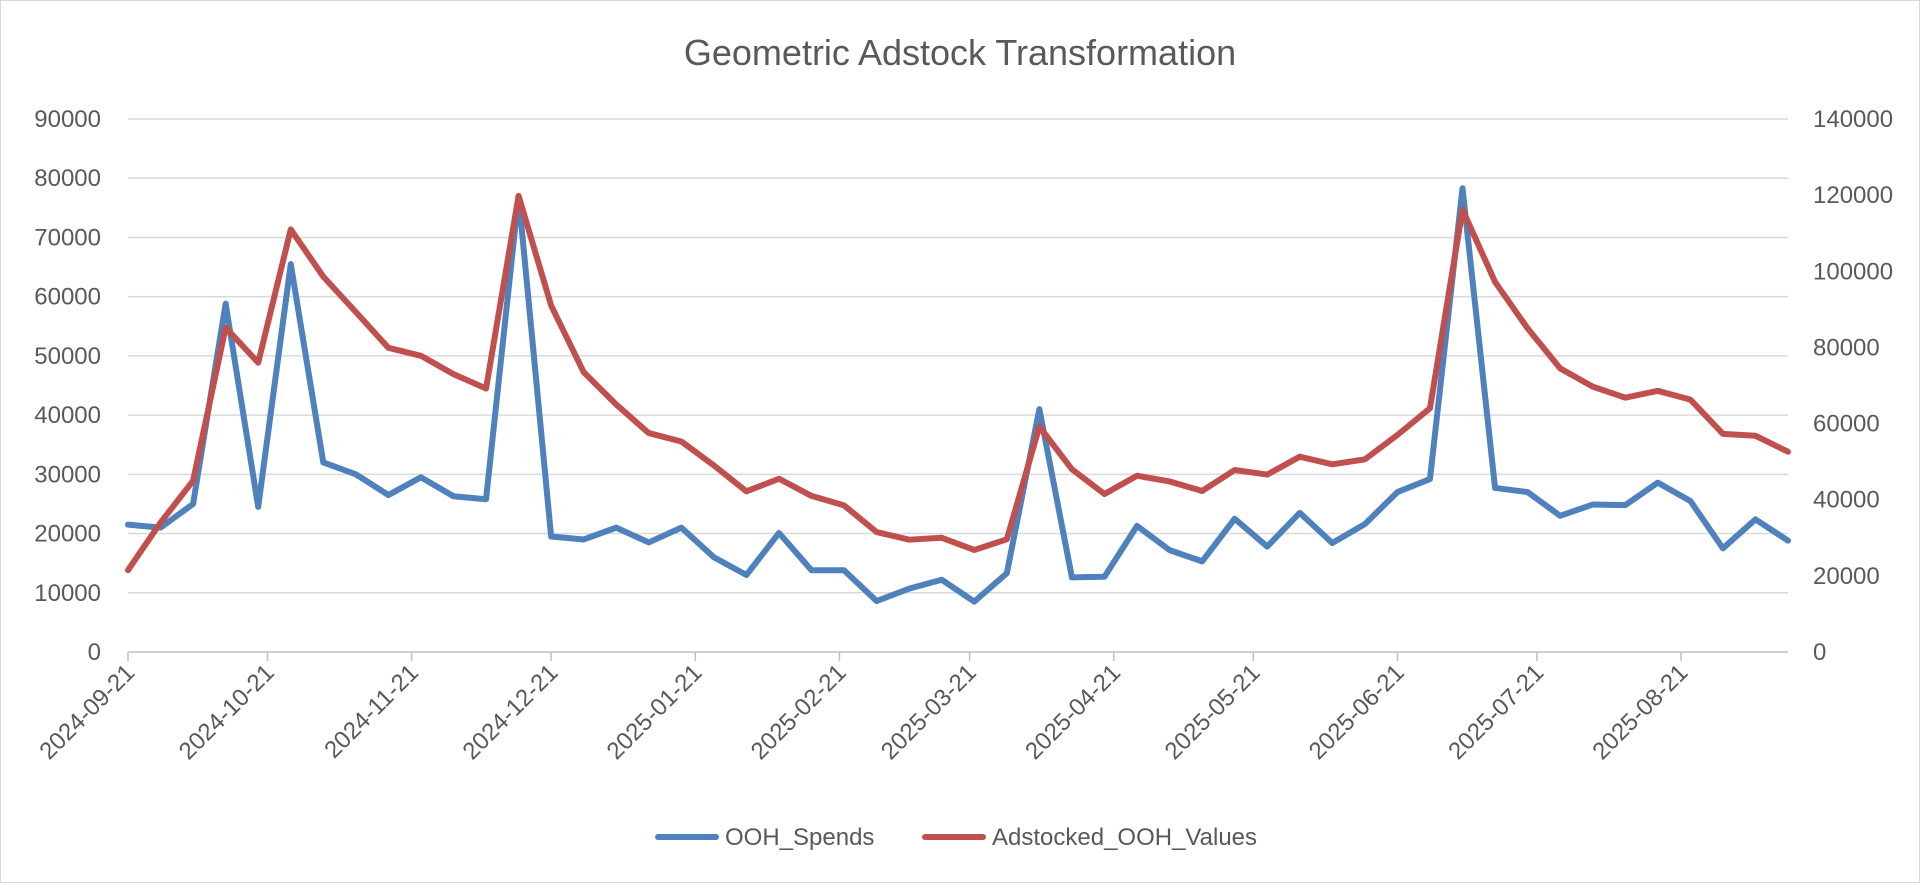 This screenshot has height=883, width=1920. What do you see at coordinates (1853, 386) in the screenshot?
I see `right-axis-ticks: 0 20000 40000 60000 80000 100000 120000 140000` at bounding box center [1853, 386].